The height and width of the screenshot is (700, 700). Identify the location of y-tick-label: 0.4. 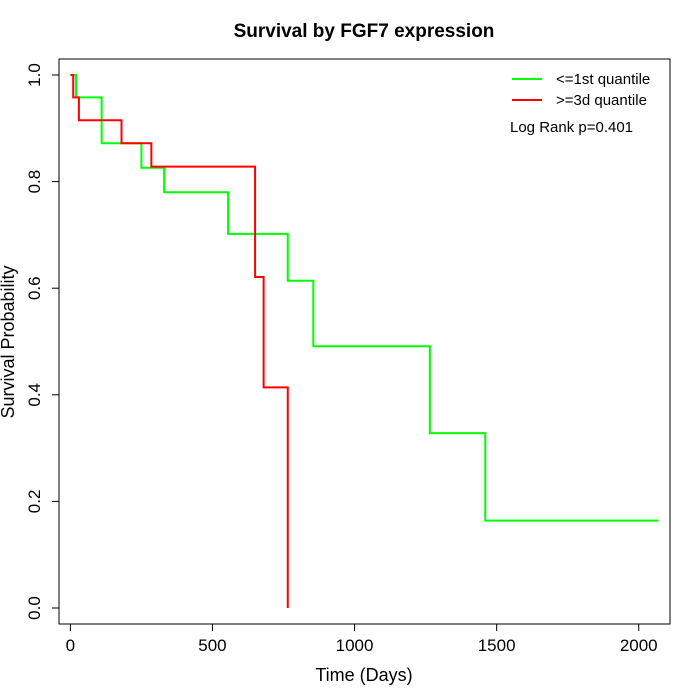
(34, 395).